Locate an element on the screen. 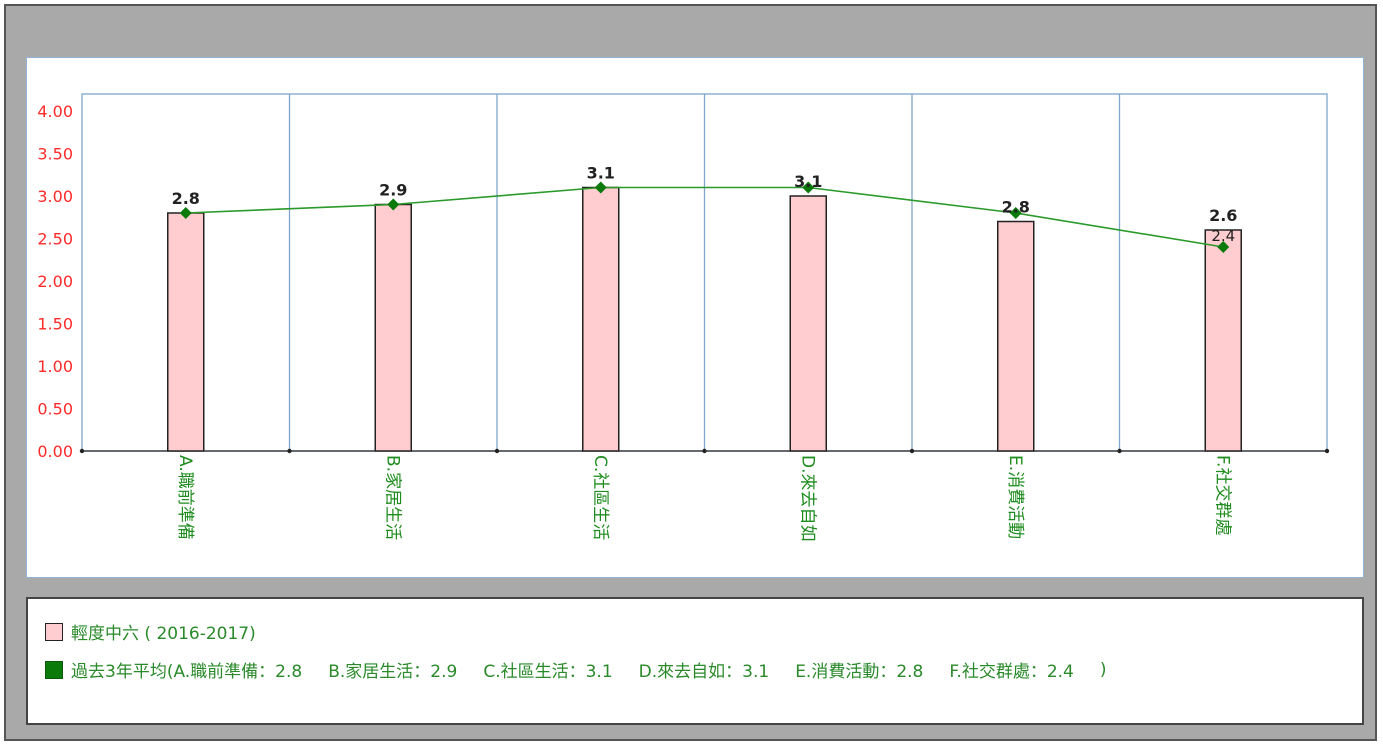 The image size is (1383, 745). y-tick-label: 2.50 is located at coordinates (55, 239).